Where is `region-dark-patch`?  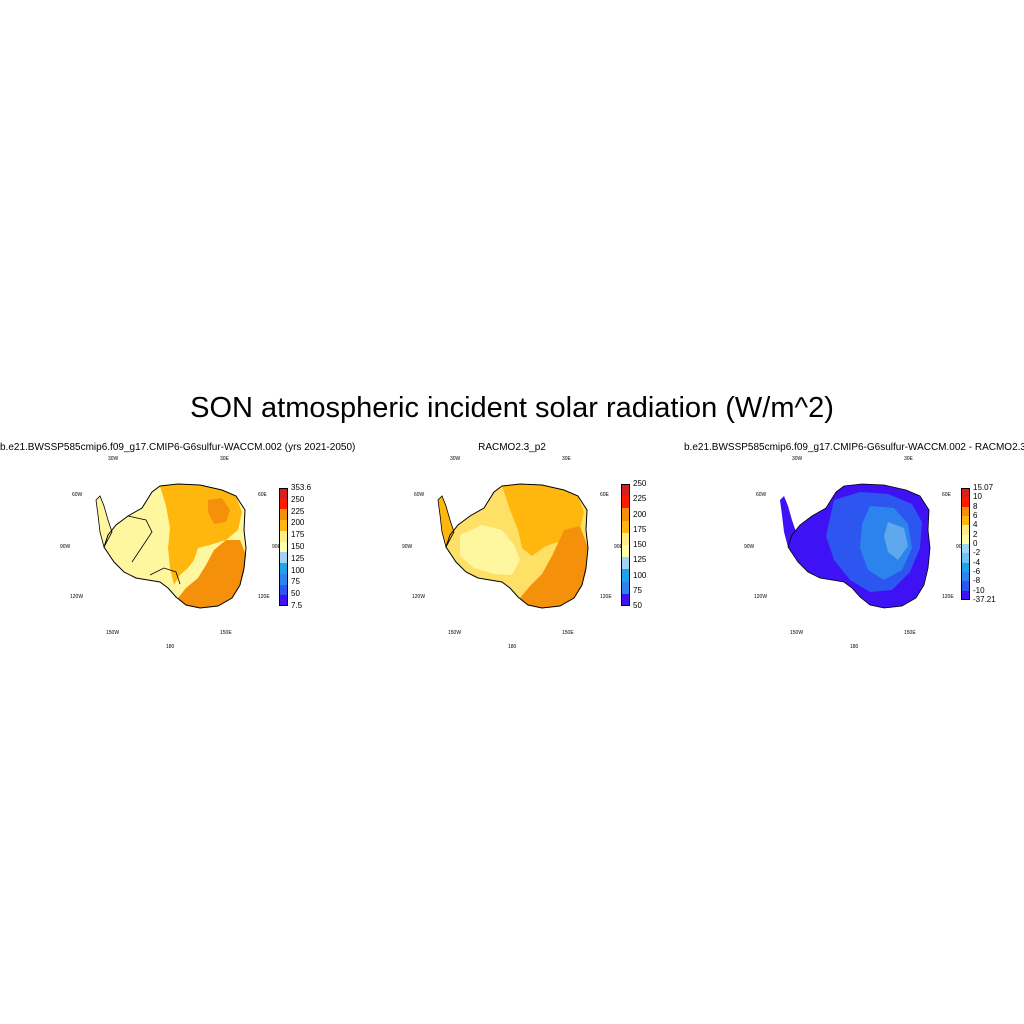
region-dark-patch is located at coordinates (219, 511).